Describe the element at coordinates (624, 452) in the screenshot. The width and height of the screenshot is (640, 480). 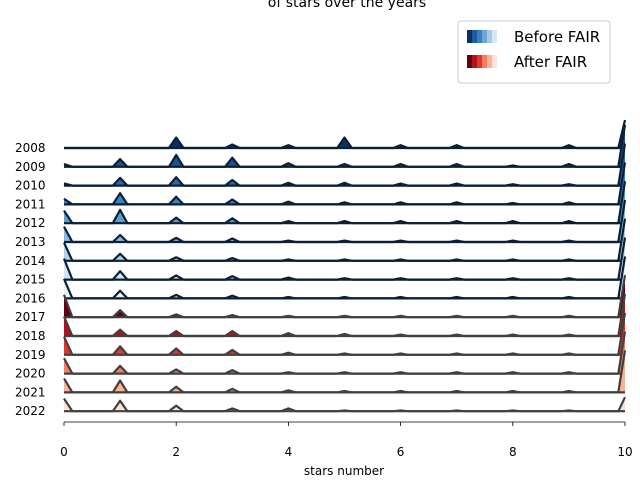
I see `x-tick-label: 10` at that location.